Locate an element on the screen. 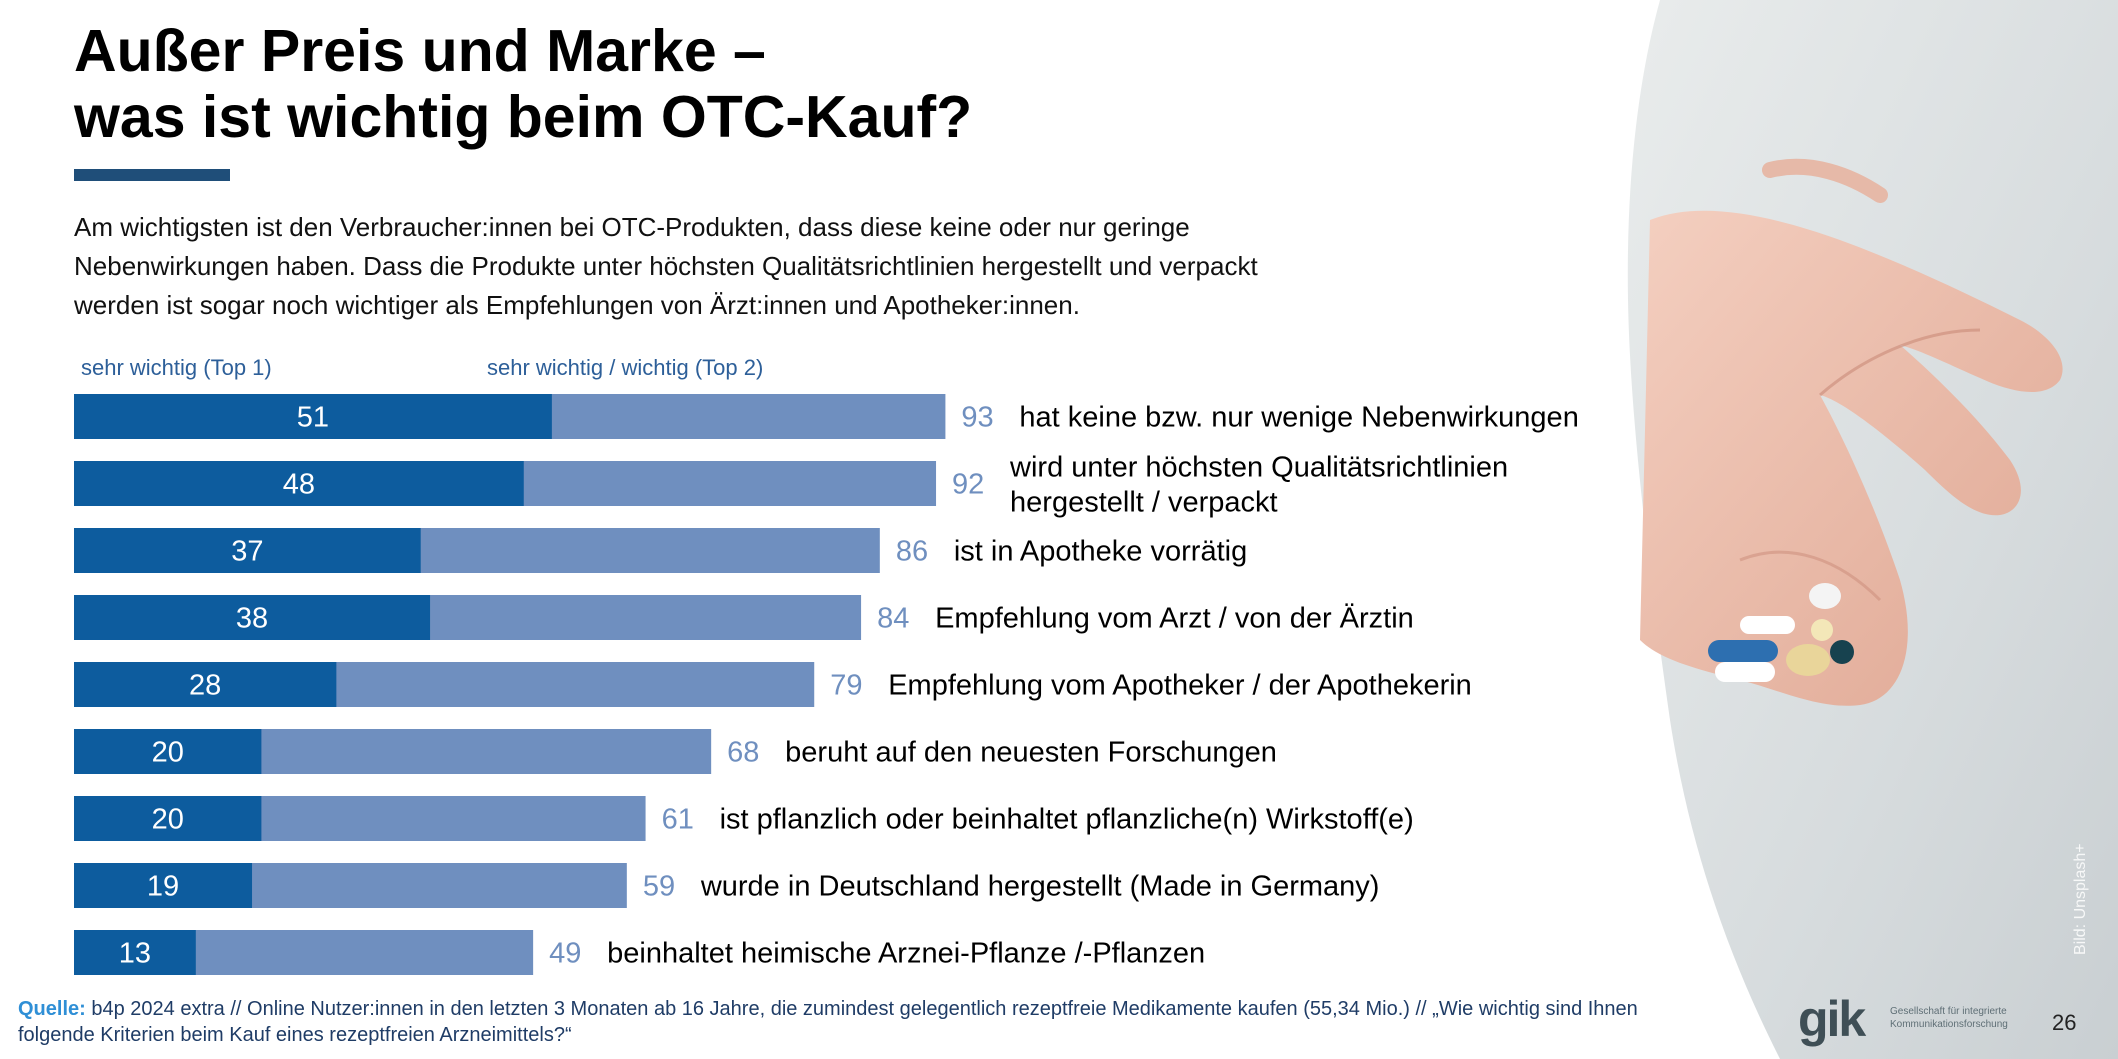 The width and height of the screenshot is (2118, 1059). category-label: hat keine bzw. nur wenige Nebenwirkungen is located at coordinates (1298, 418).